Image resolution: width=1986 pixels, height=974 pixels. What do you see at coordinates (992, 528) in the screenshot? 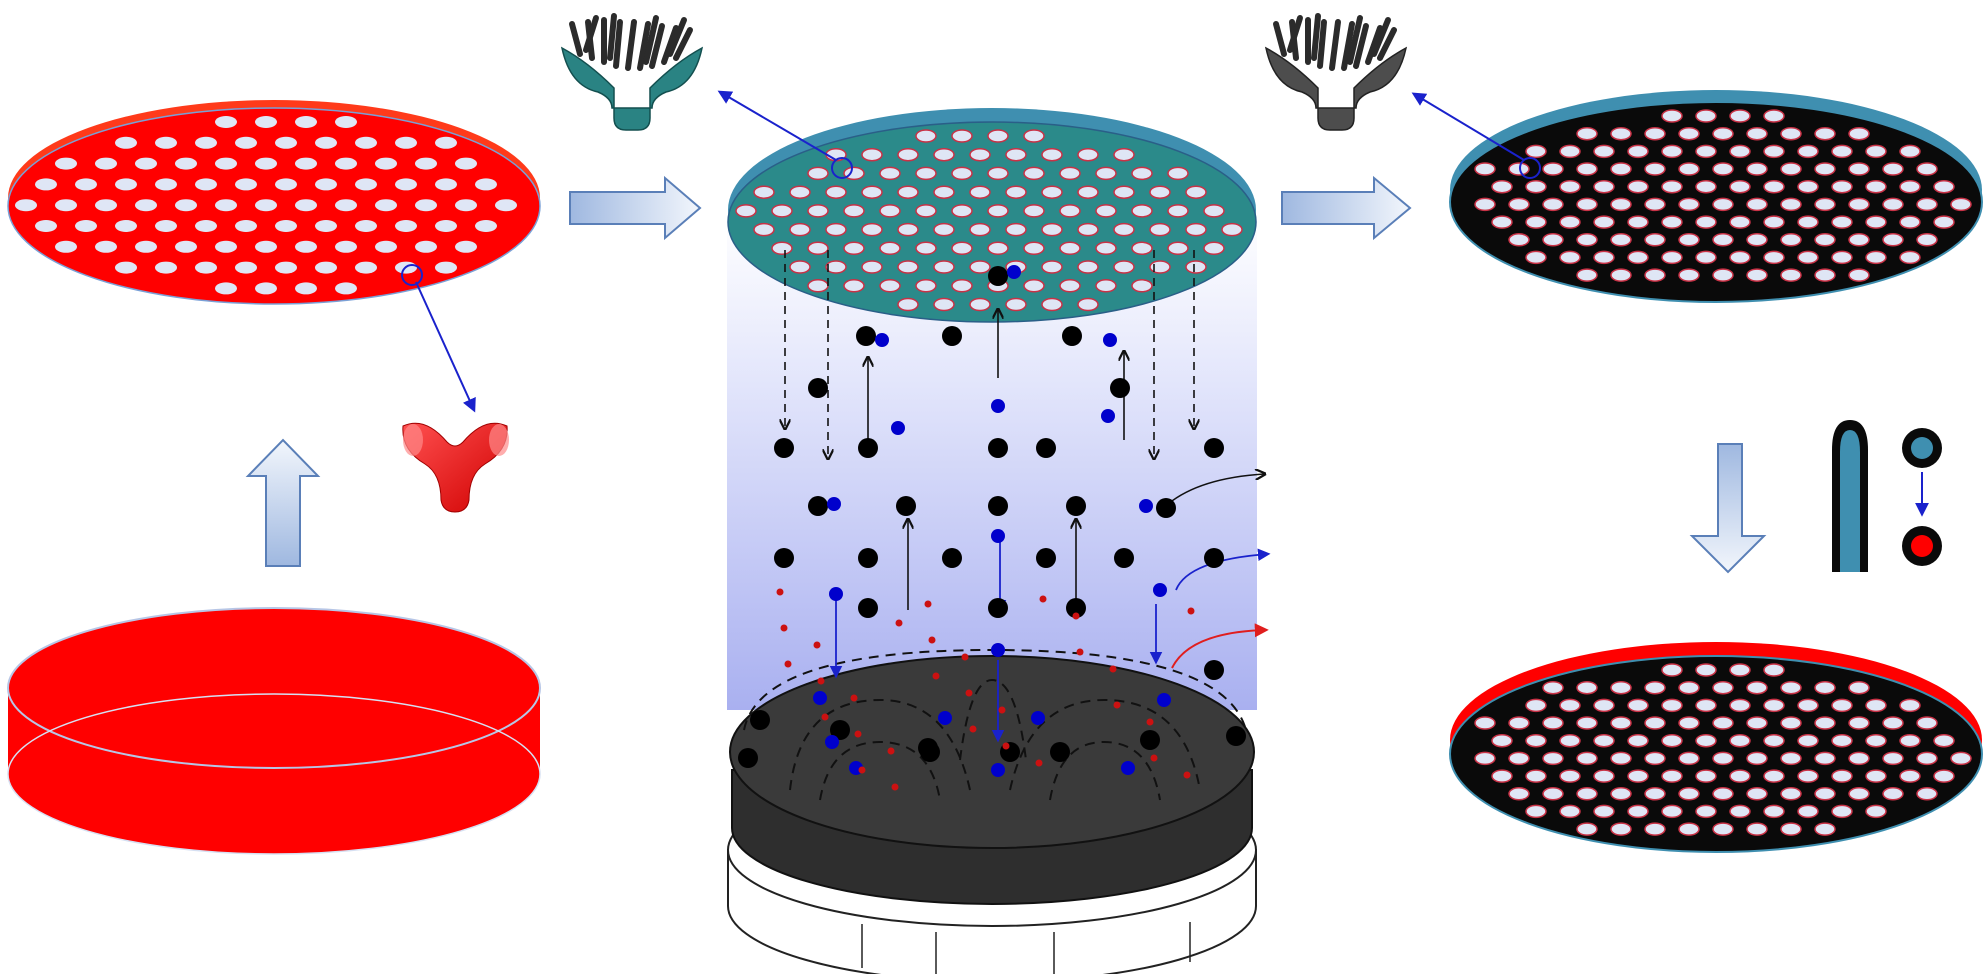
I see `plasma-species` at bounding box center [992, 528].